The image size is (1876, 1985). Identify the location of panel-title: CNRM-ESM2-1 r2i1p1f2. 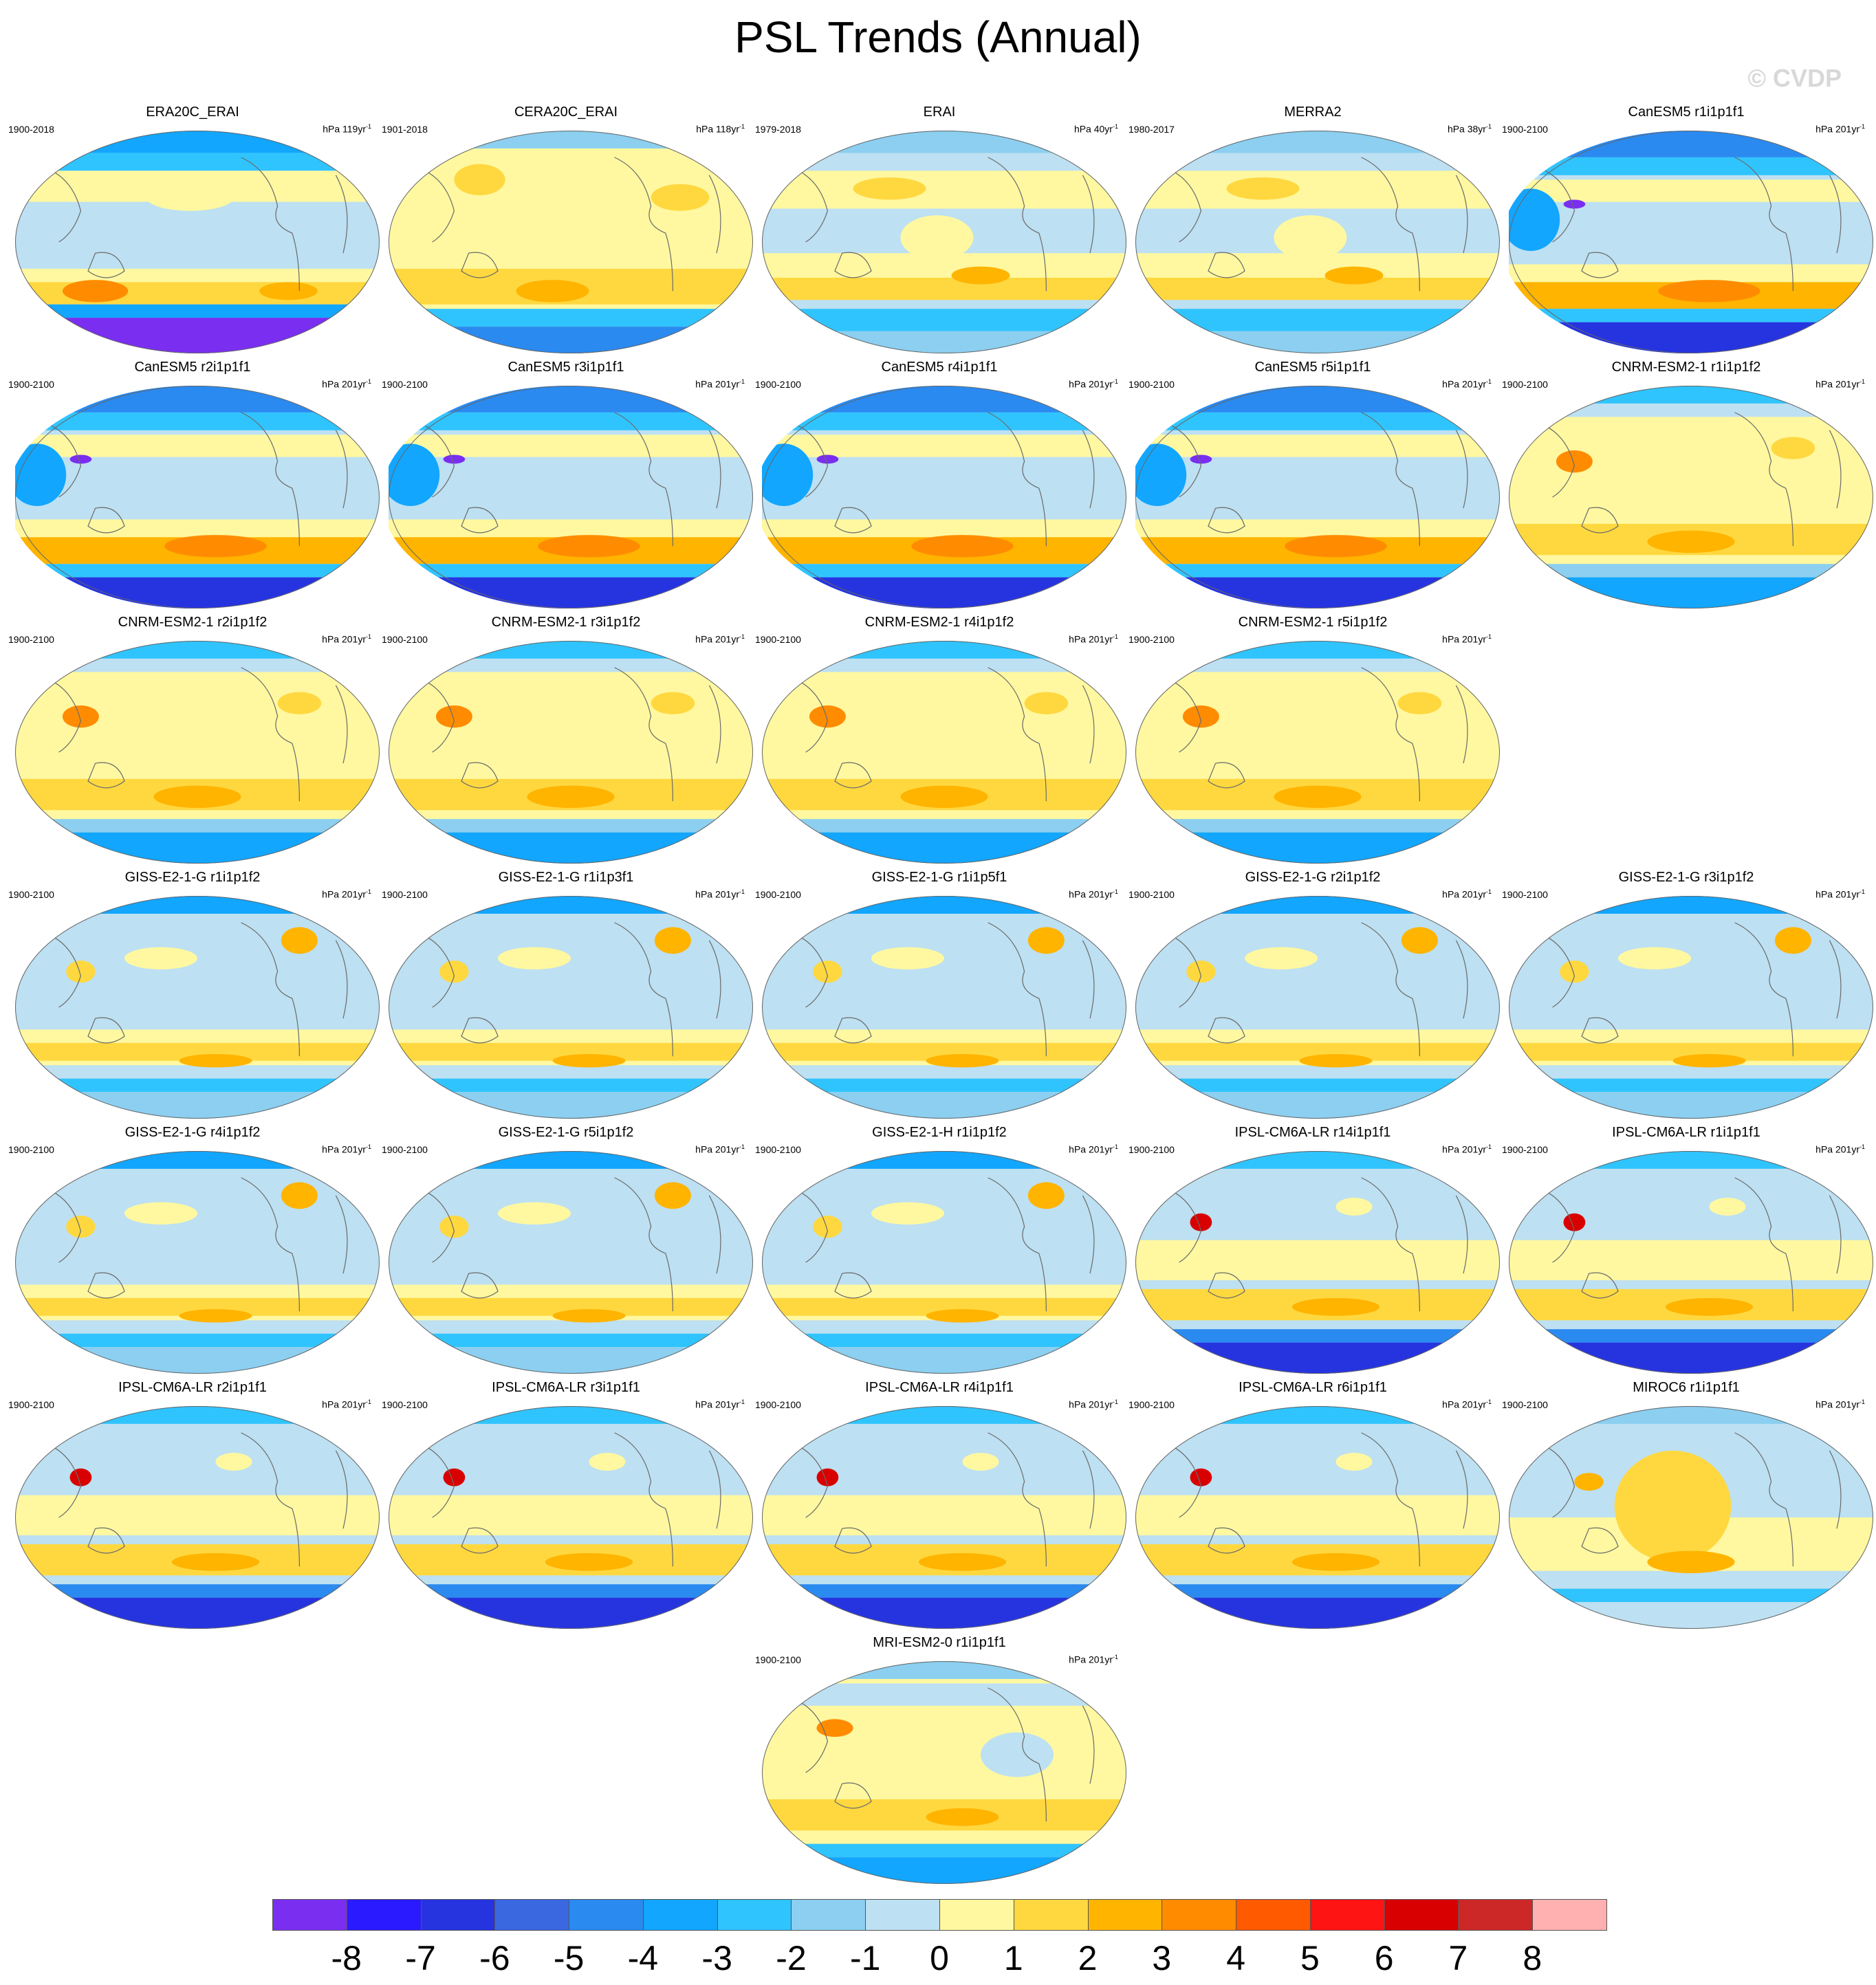
(193, 622).